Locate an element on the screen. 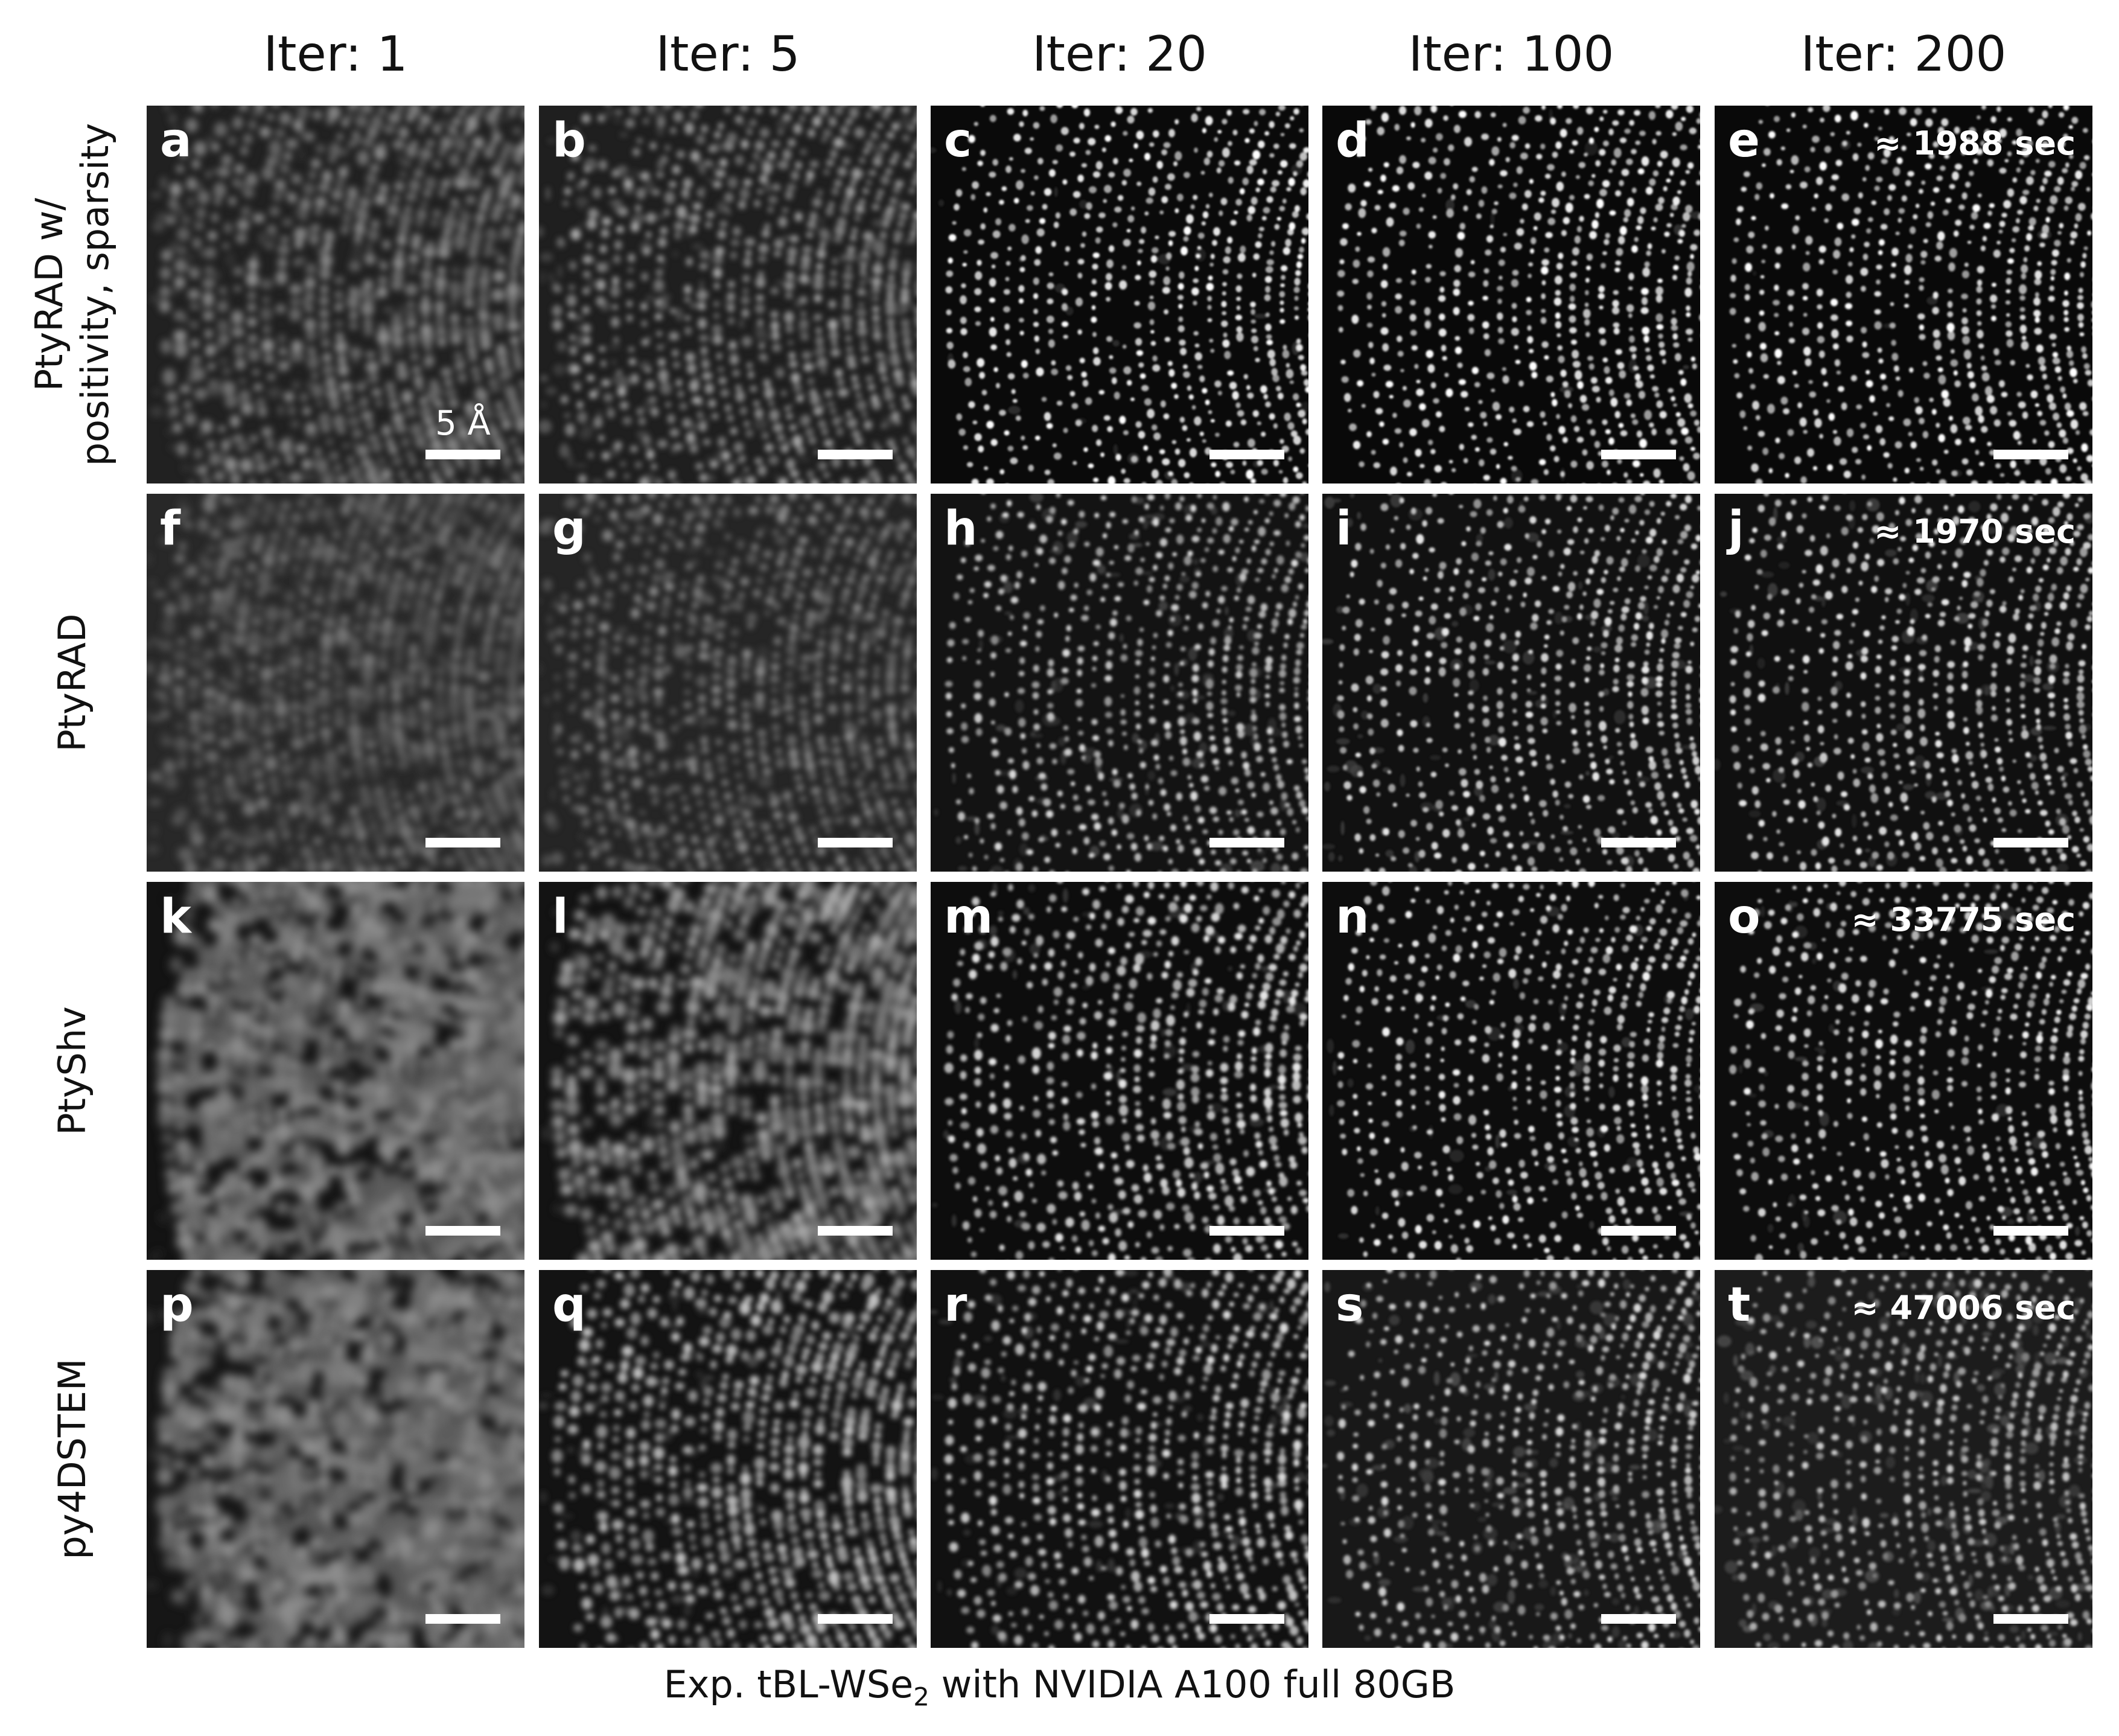  row-label: PtyRAD is located at coordinates (72, 683).